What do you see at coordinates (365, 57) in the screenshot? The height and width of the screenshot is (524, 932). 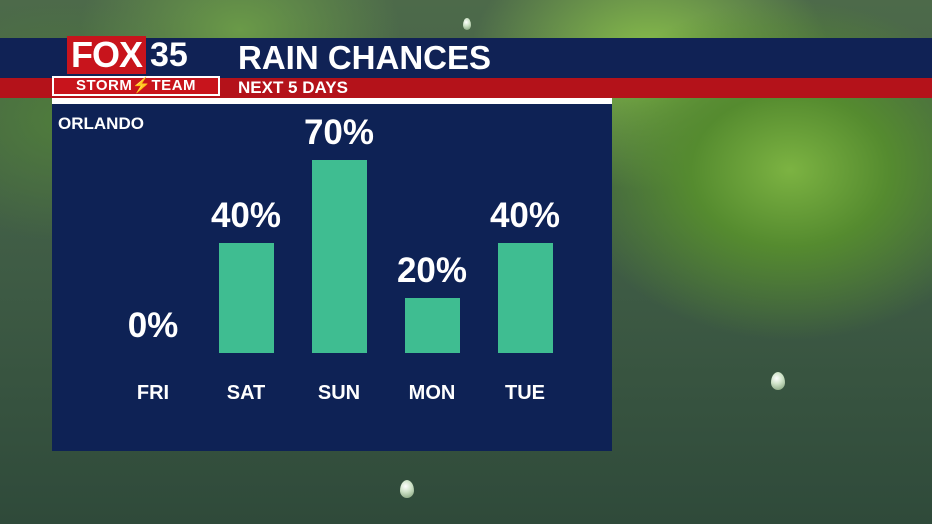 I see `page-title: RAIN CHANCES` at bounding box center [365, 57].